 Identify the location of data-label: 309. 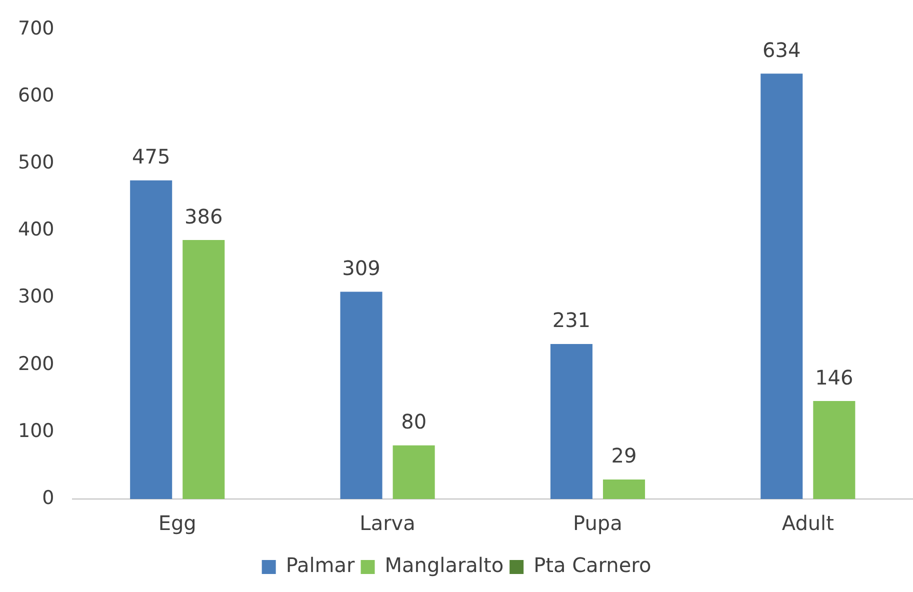
(361, 268).